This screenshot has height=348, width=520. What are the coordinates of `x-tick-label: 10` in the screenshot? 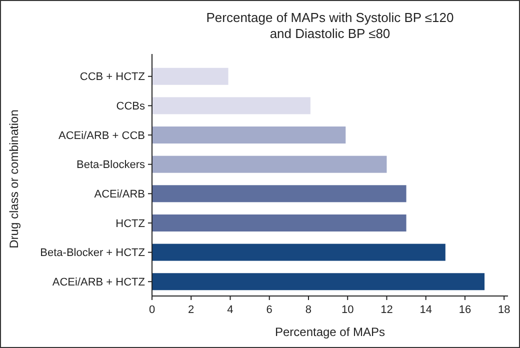 It's located at (347, 310).